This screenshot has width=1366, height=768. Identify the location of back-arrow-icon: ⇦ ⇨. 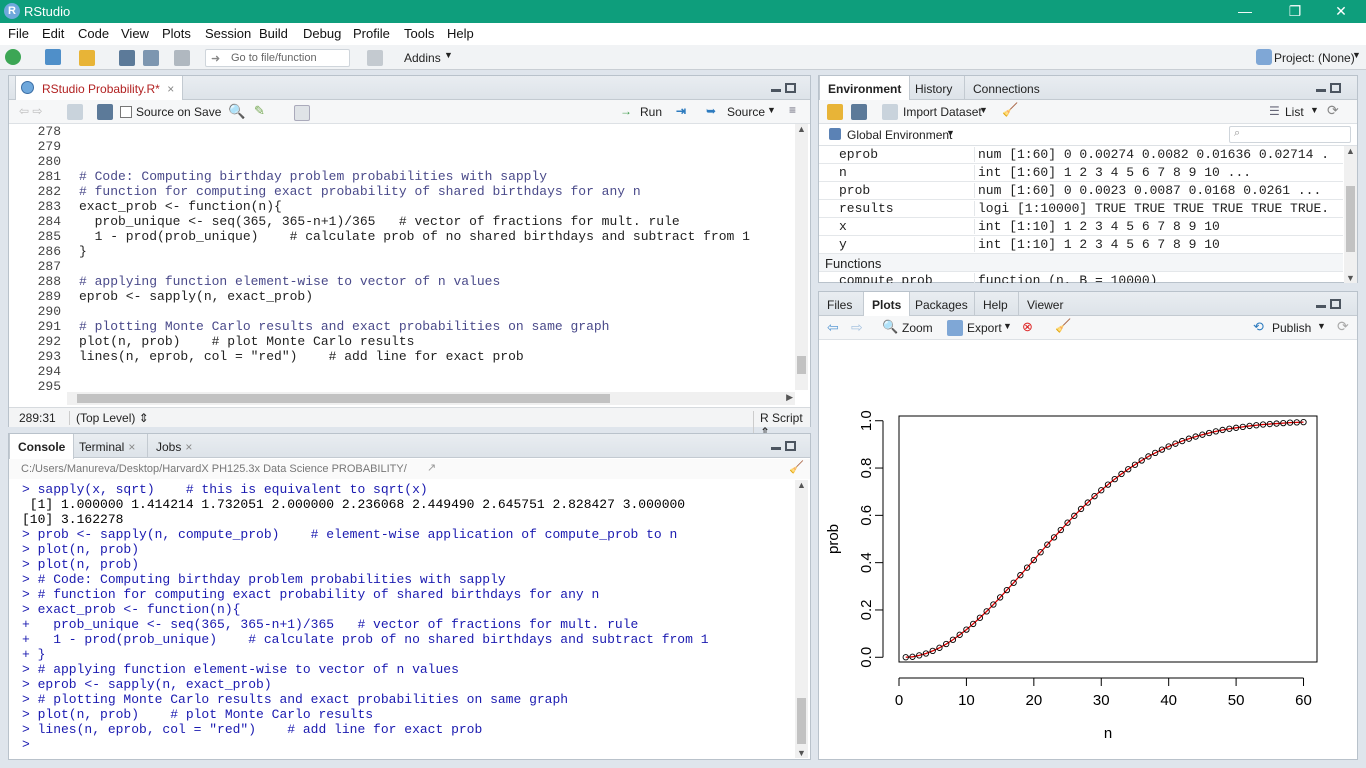
(31, 111).